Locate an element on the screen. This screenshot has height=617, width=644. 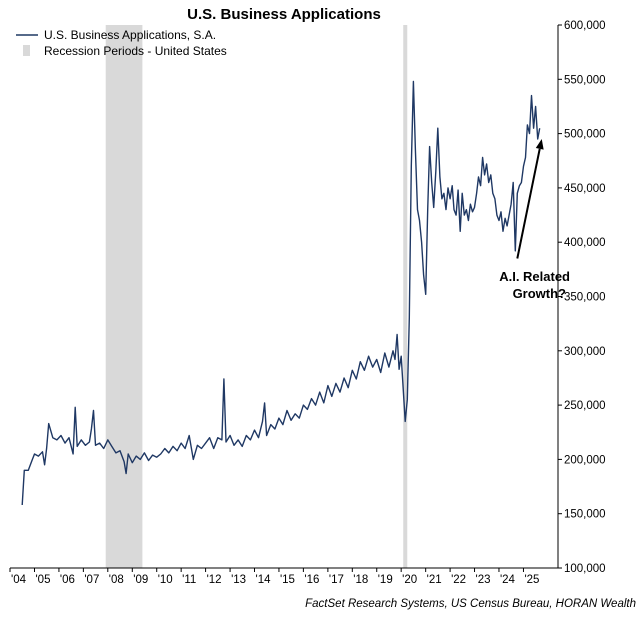
y-tick-label: 550,000 is located at coordinates (585, 80).